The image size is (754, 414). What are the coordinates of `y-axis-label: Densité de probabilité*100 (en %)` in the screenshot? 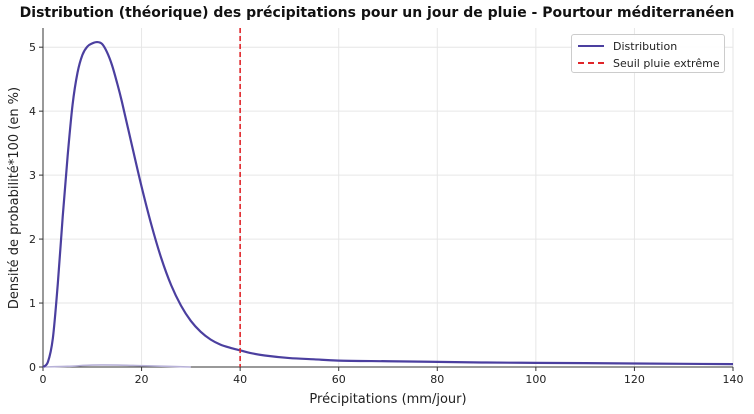 It's located at (14, 198).